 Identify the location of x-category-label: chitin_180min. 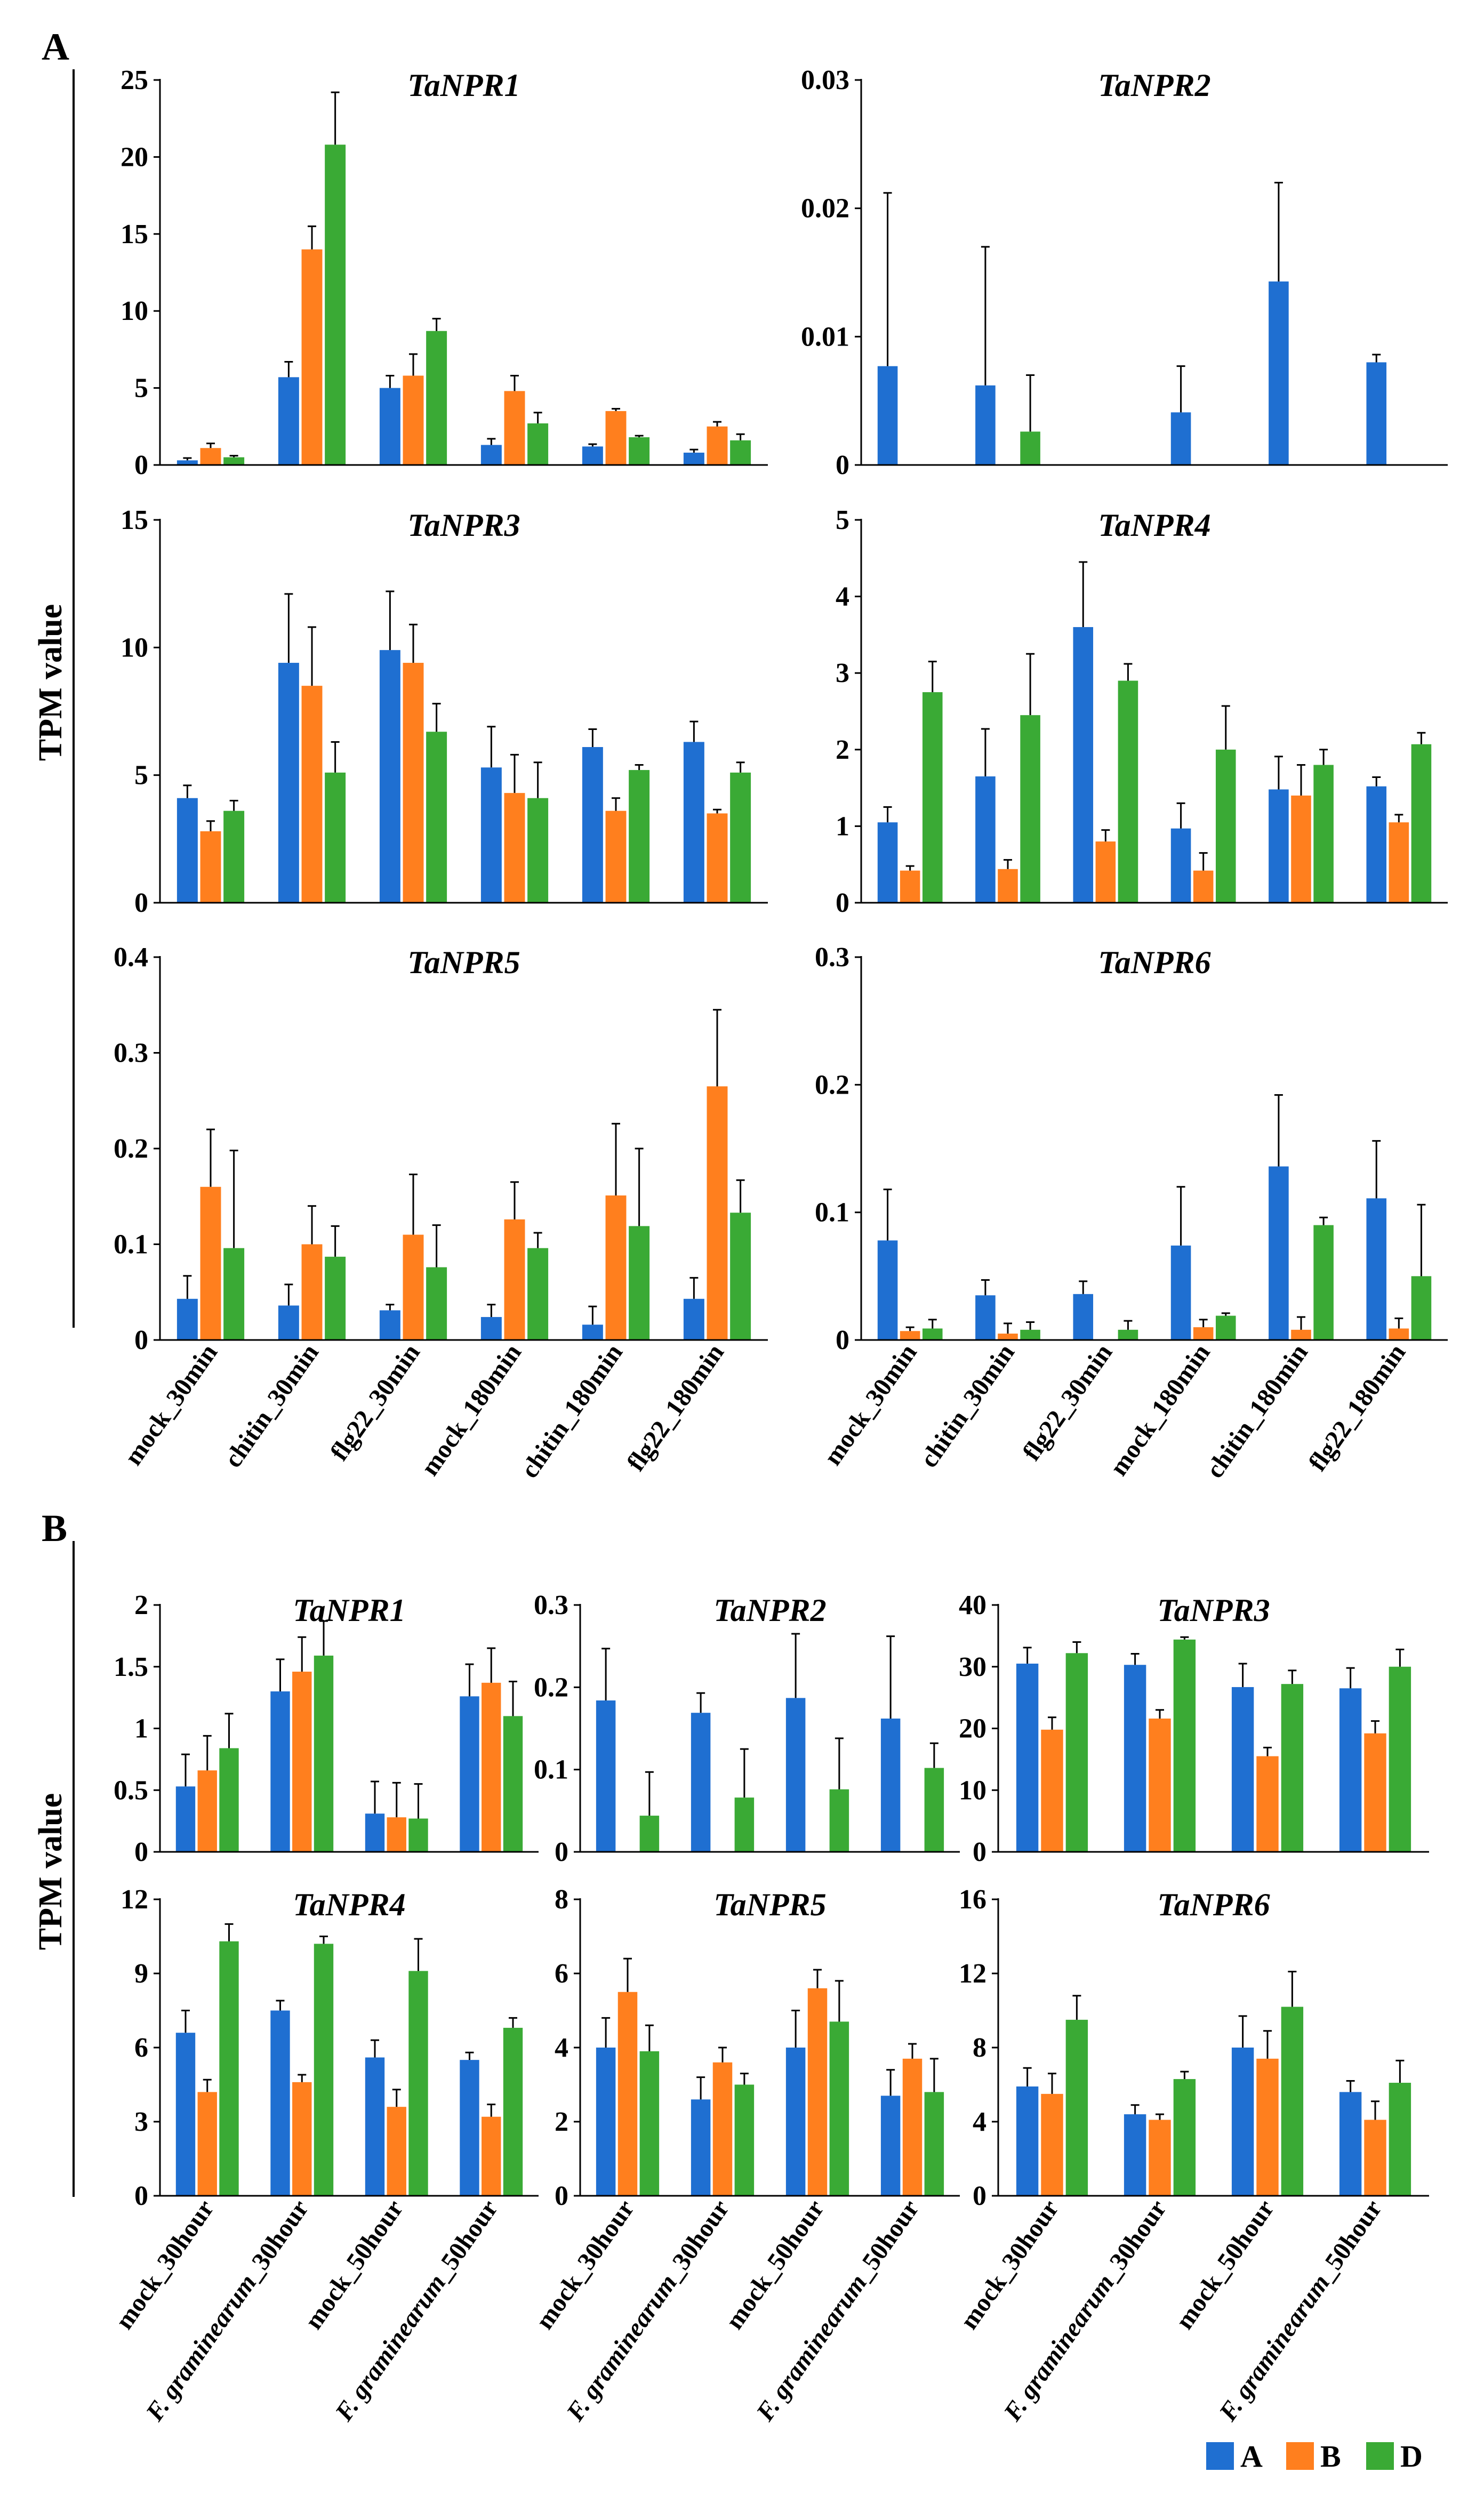
(1256, 1411).